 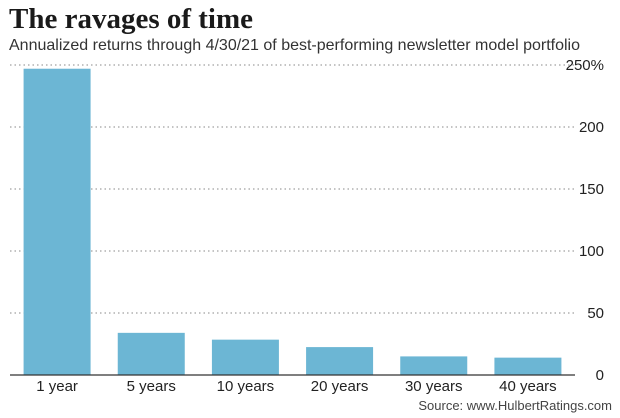 I want to click on x-tick-label: 1 year, so click(x=57, y=386).